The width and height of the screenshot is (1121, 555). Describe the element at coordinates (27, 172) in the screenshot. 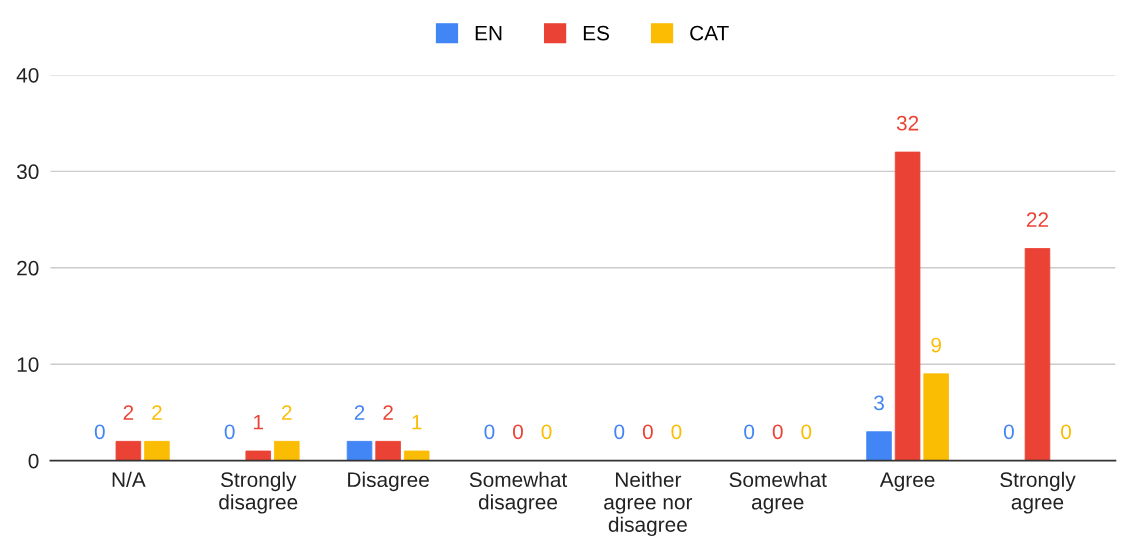

I see `y-tick-label: 30` at that location.